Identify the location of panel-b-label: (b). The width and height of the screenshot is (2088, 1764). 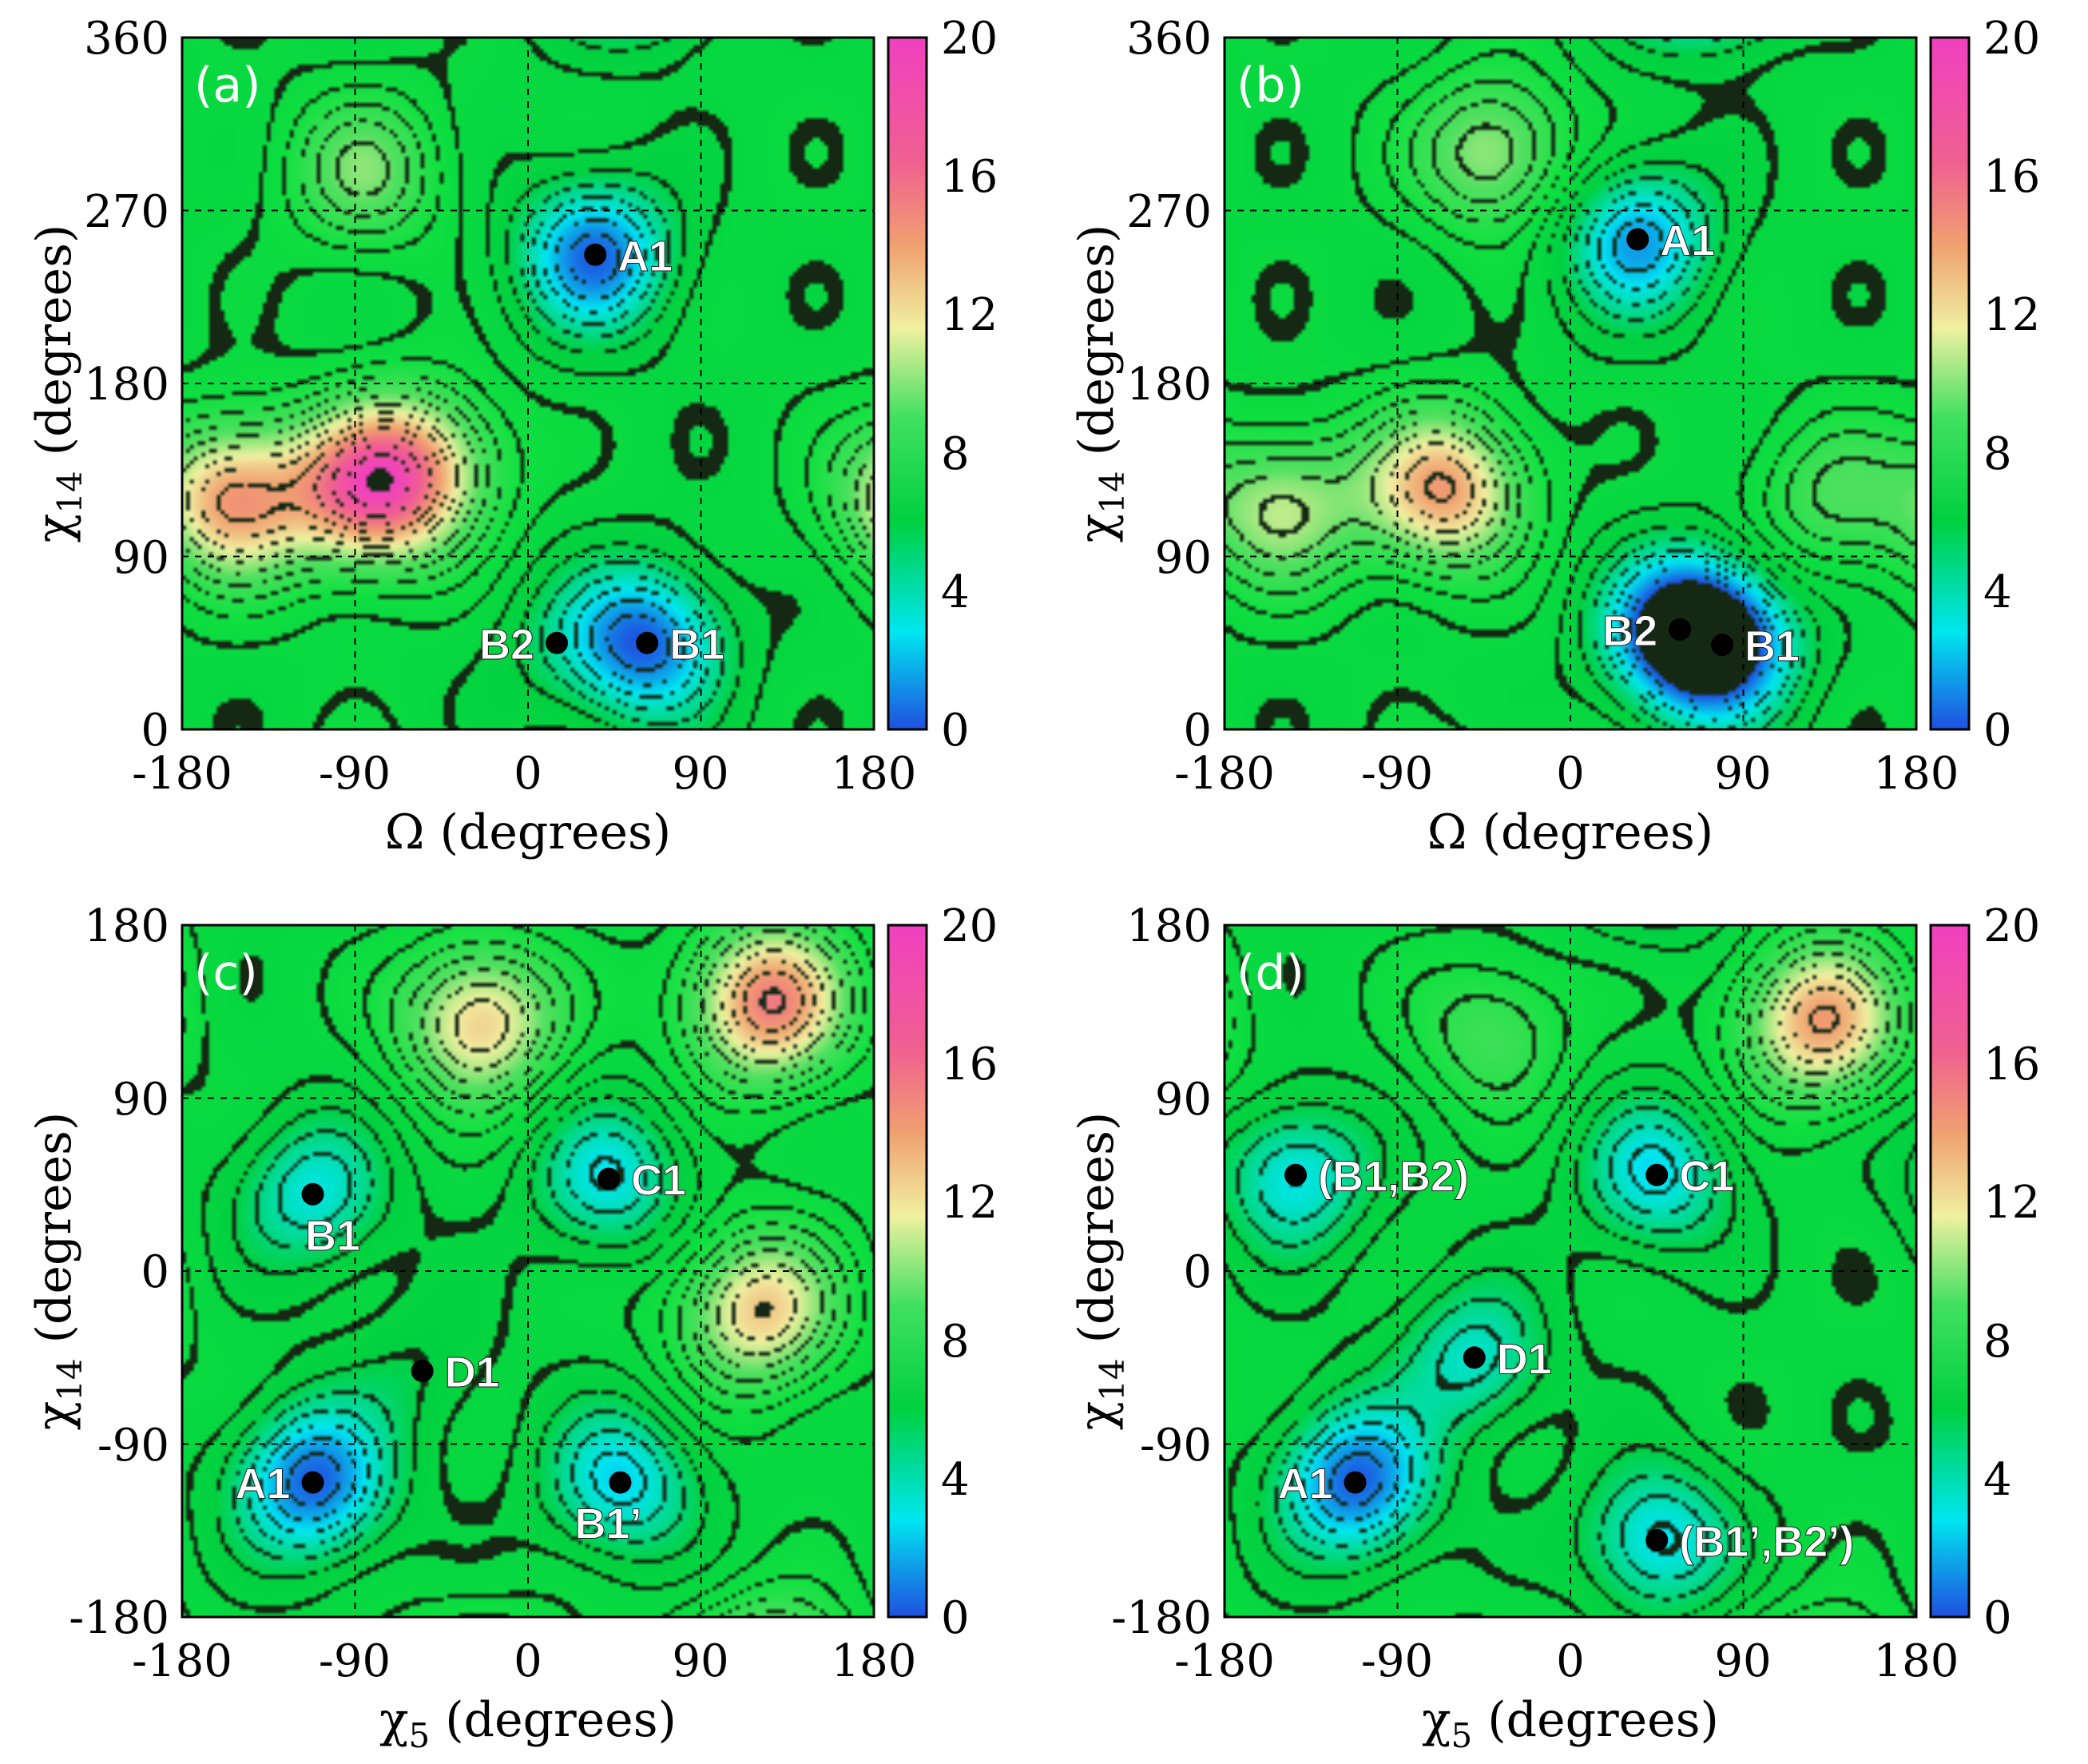
(1270, 86).